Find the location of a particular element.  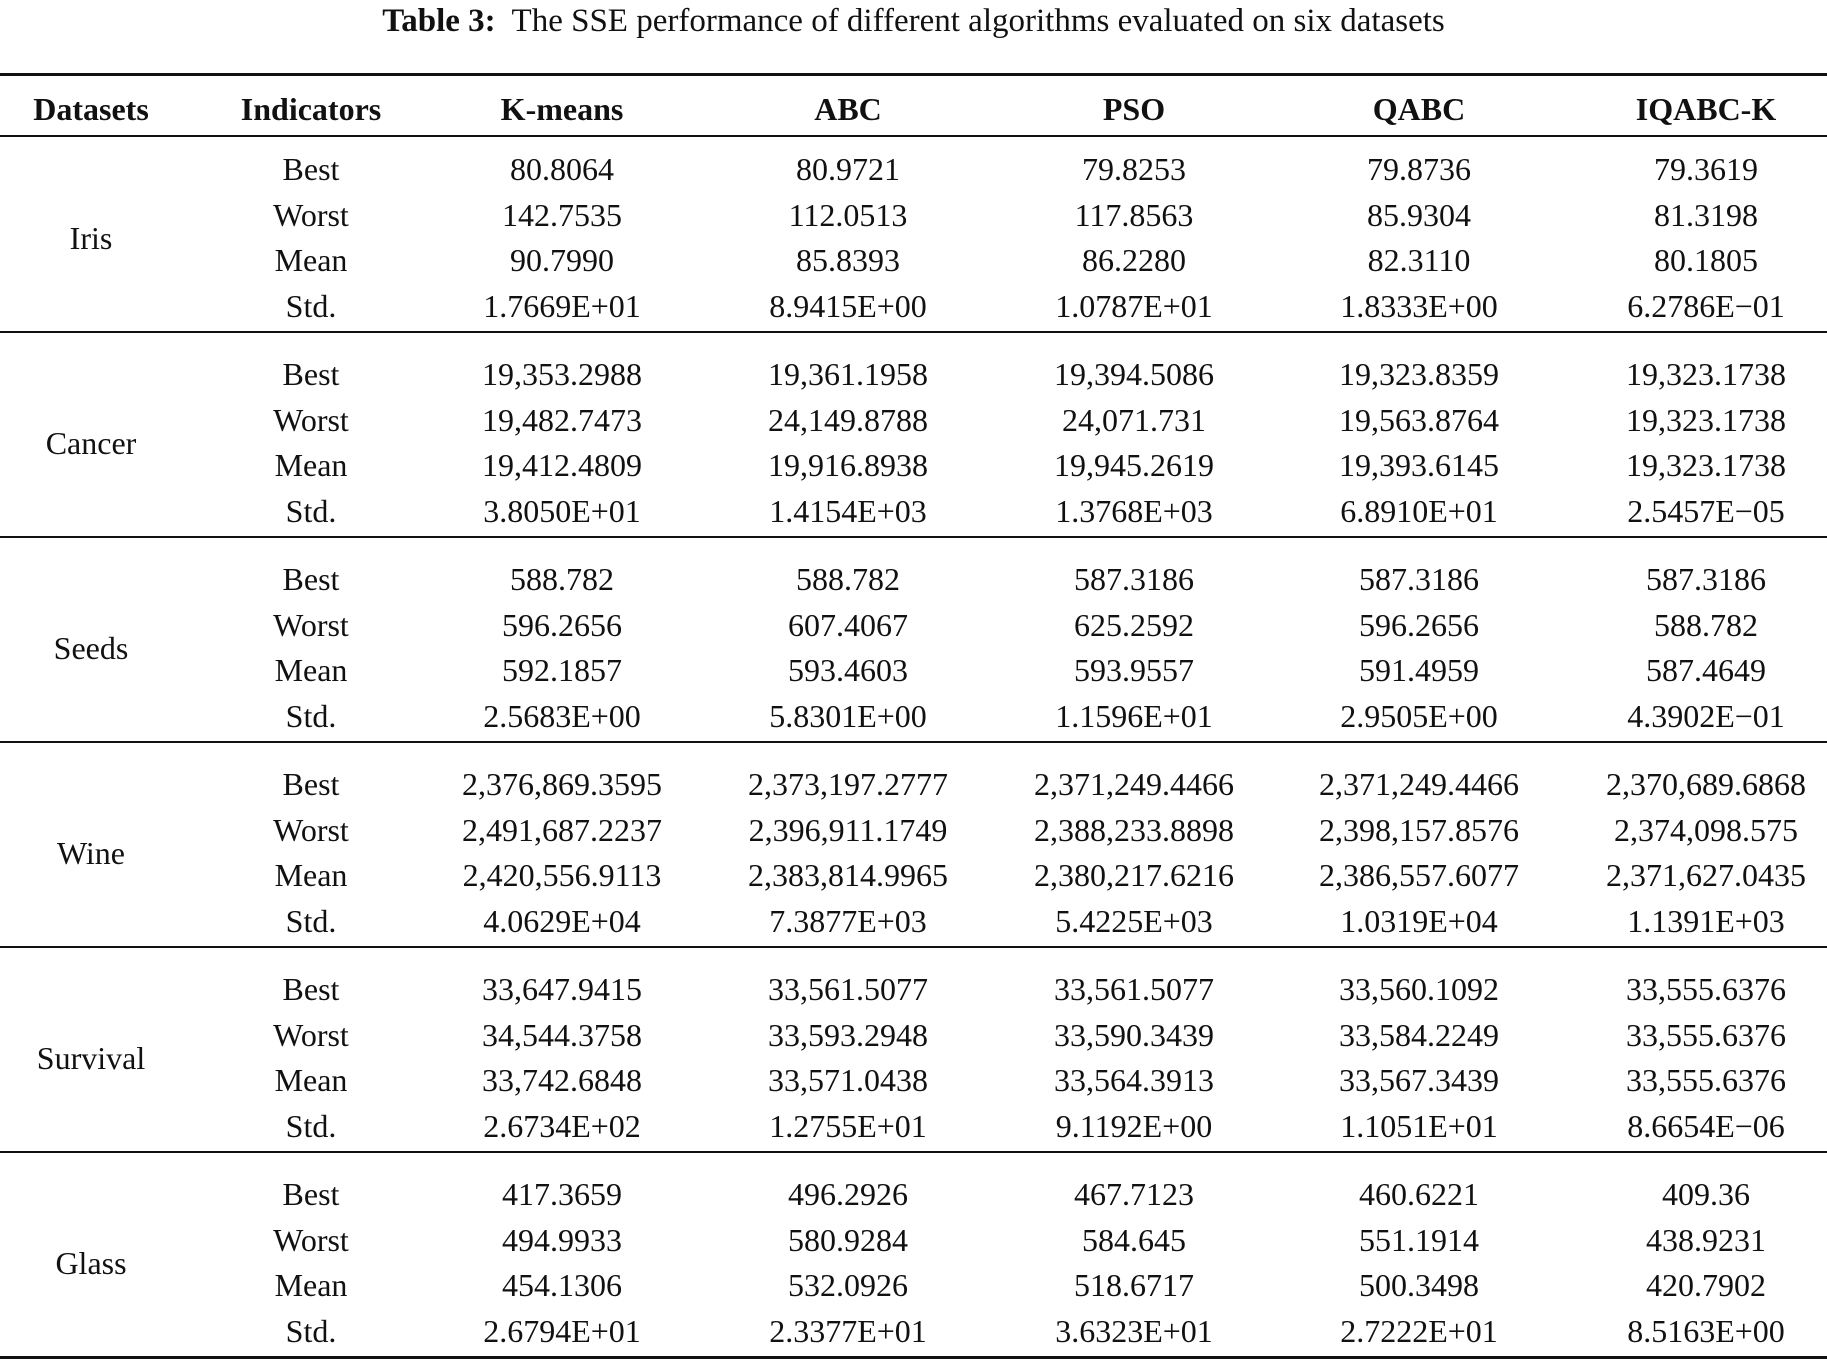

column-header: K-means is located at coordinates (562, 109).